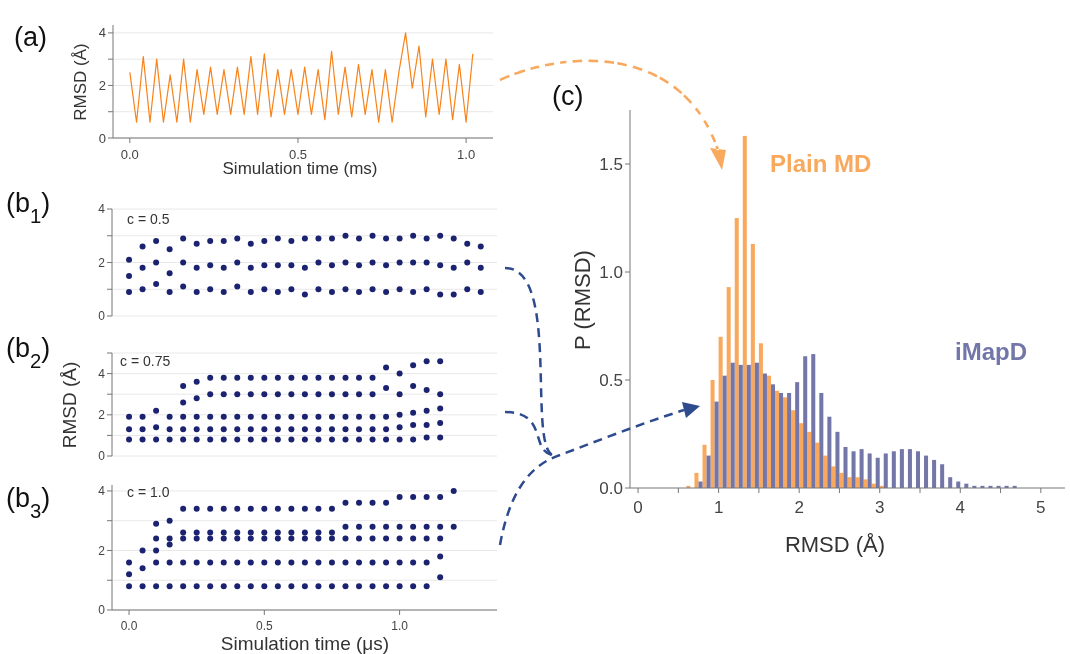 Image resolution: width=1070 pixels, height=654 pixels. What do you see at coordinates (28, 207) in the screenshot?
I see `chart-title: (b$_{1}$)` at bounding box center [28, 207].